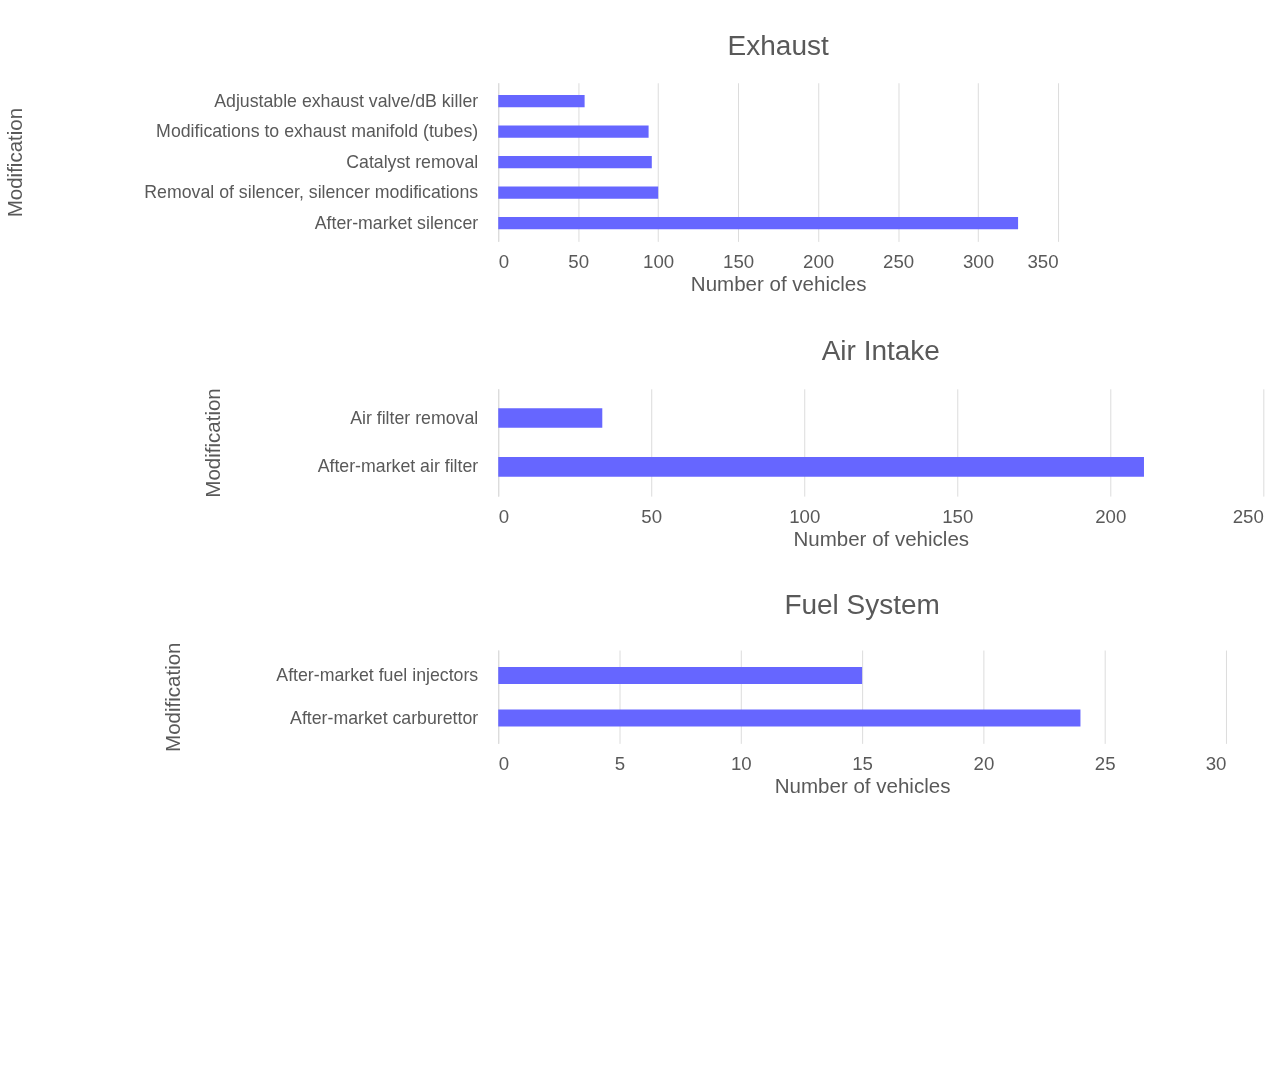  Describe the element at coordinates (862, 604) in the screenshot. I see `chart-title: Fuel System` at that location.